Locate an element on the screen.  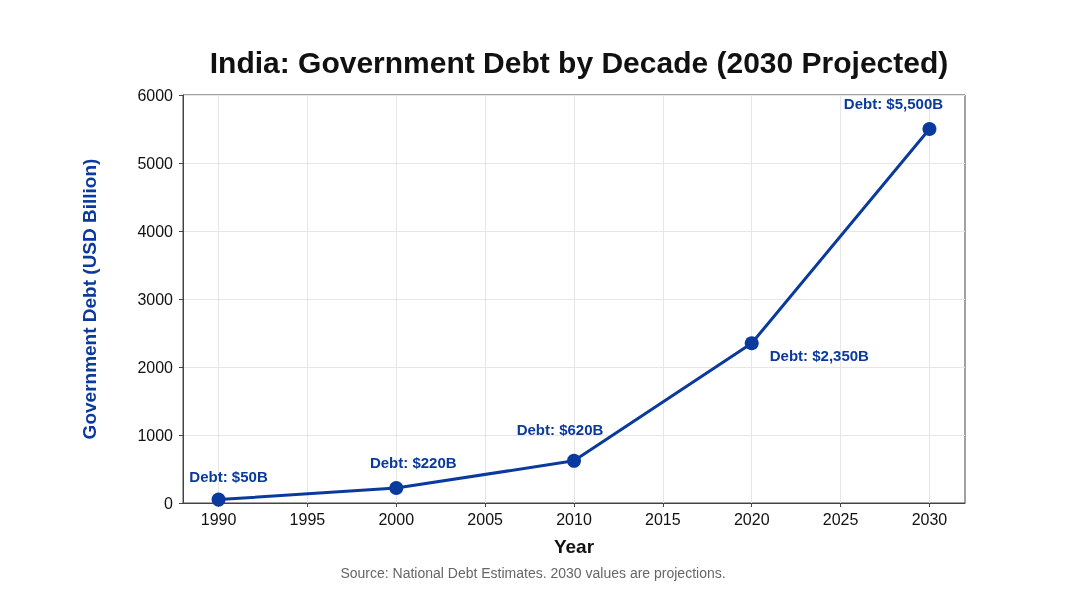
y-tick-label: 3000 is located at coordinates (155, 299).